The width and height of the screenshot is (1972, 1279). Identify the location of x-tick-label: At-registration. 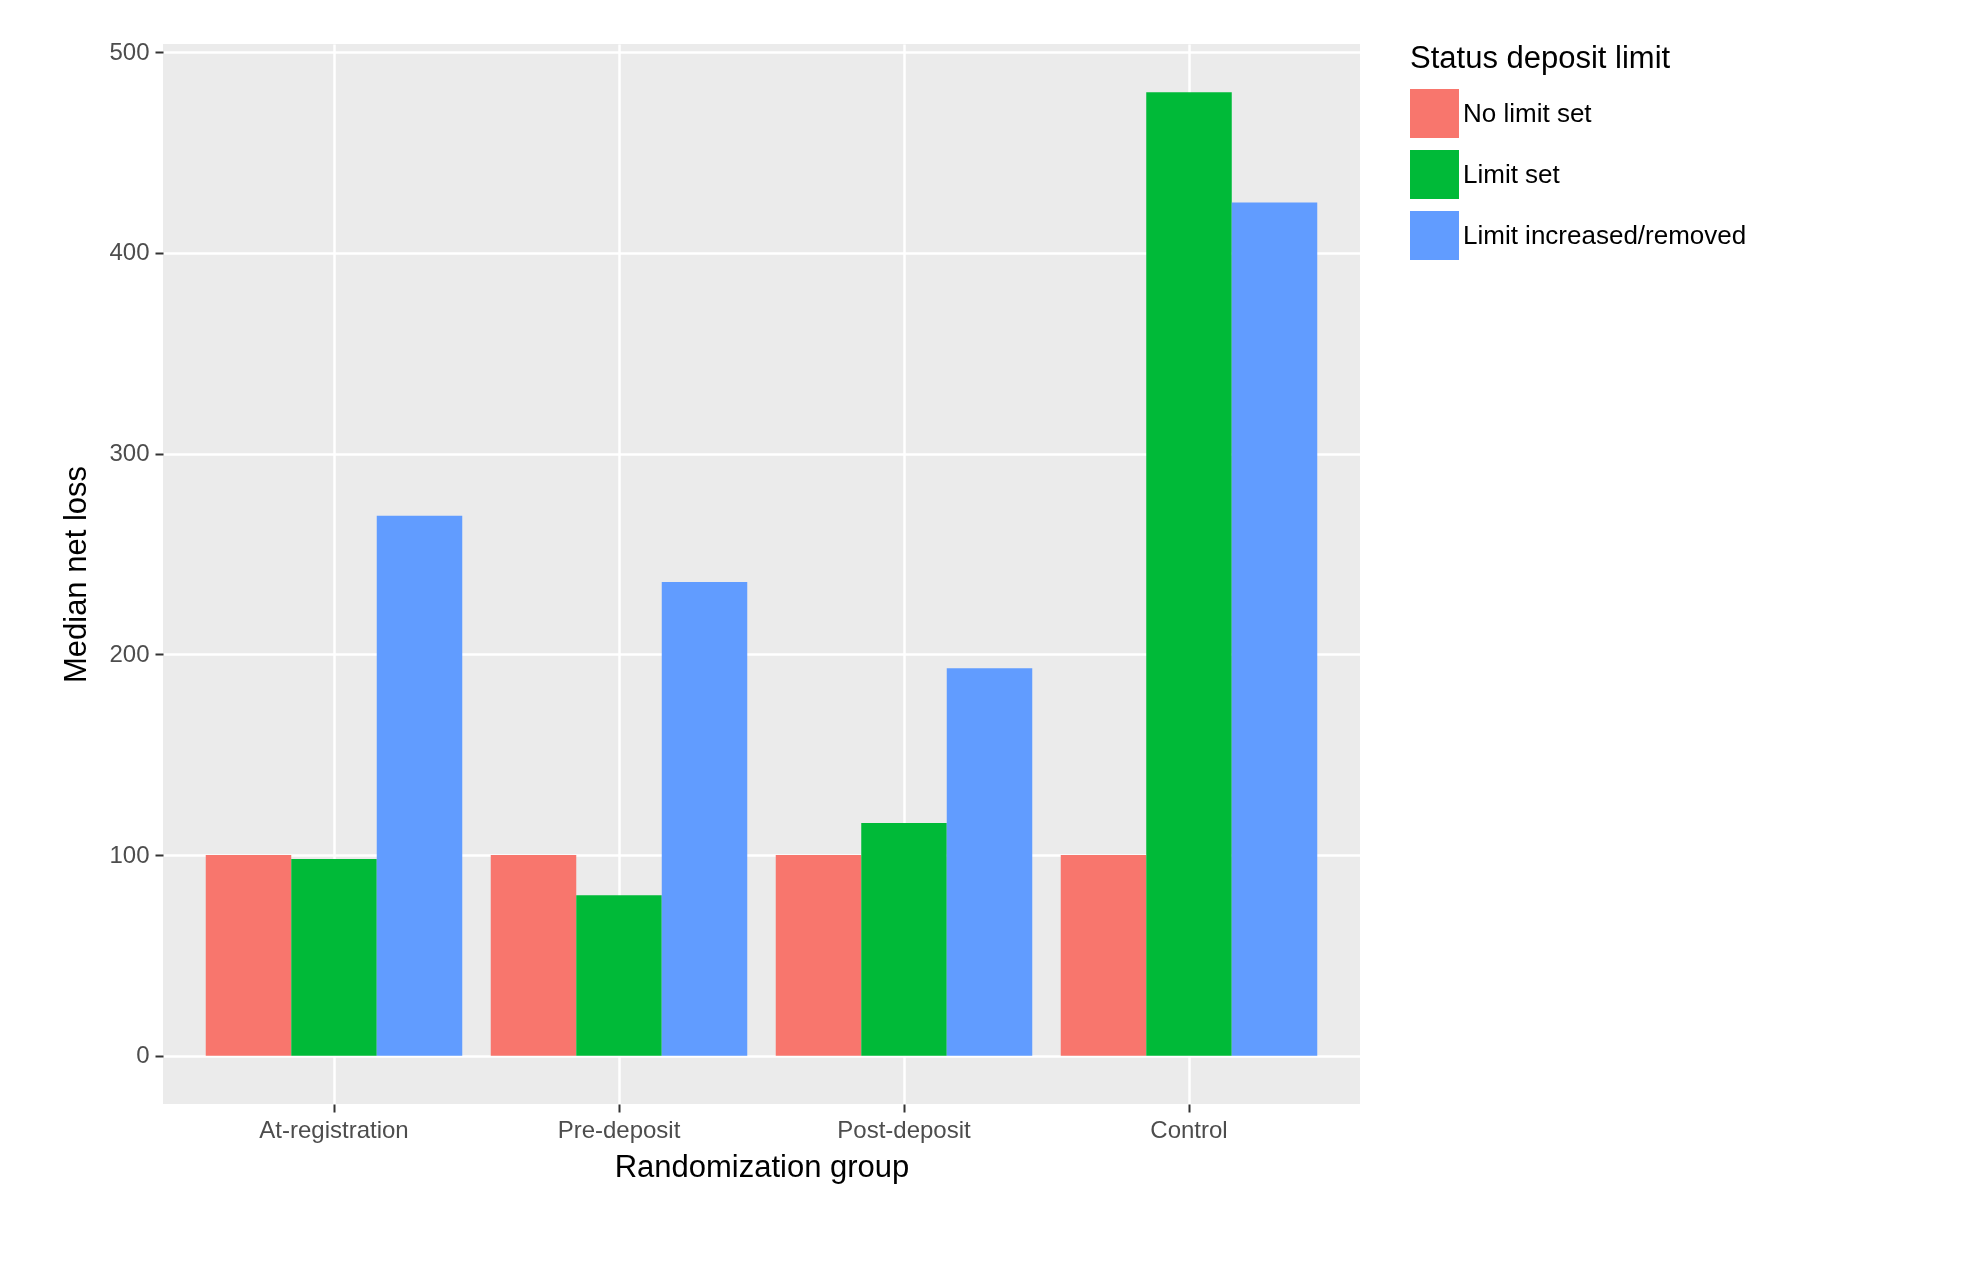
(334, 1129).